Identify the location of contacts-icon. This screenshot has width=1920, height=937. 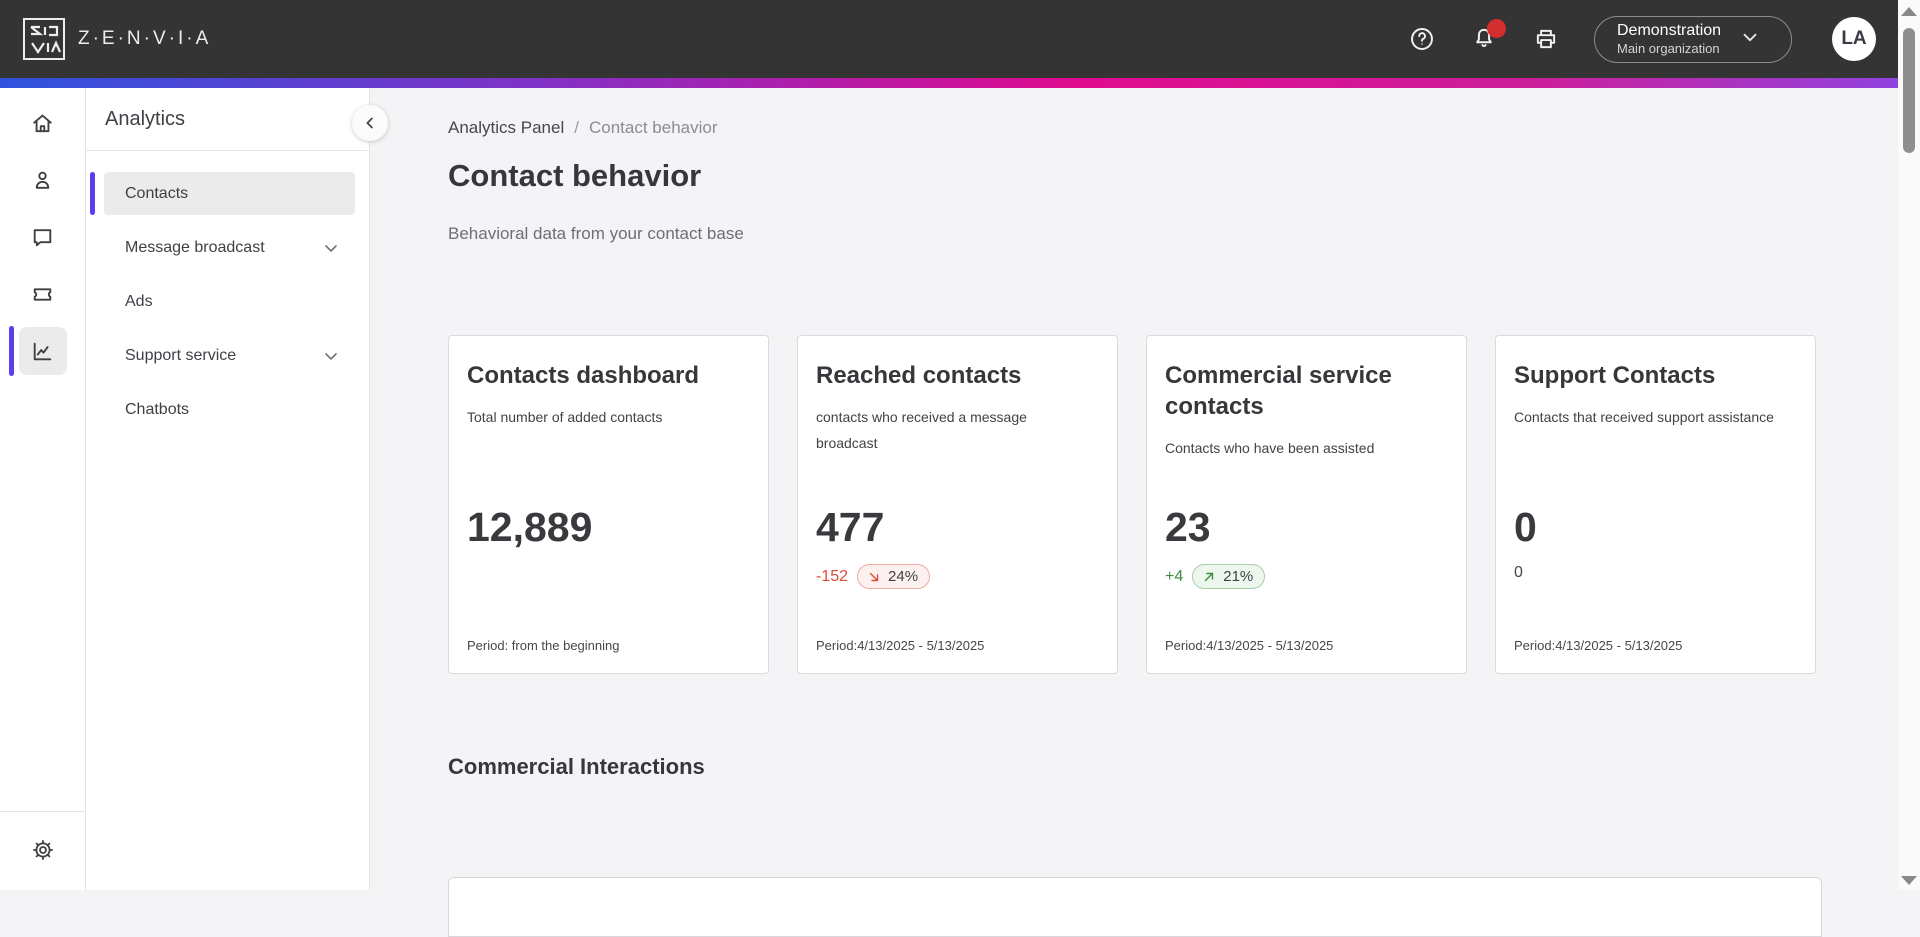
(42, 180).